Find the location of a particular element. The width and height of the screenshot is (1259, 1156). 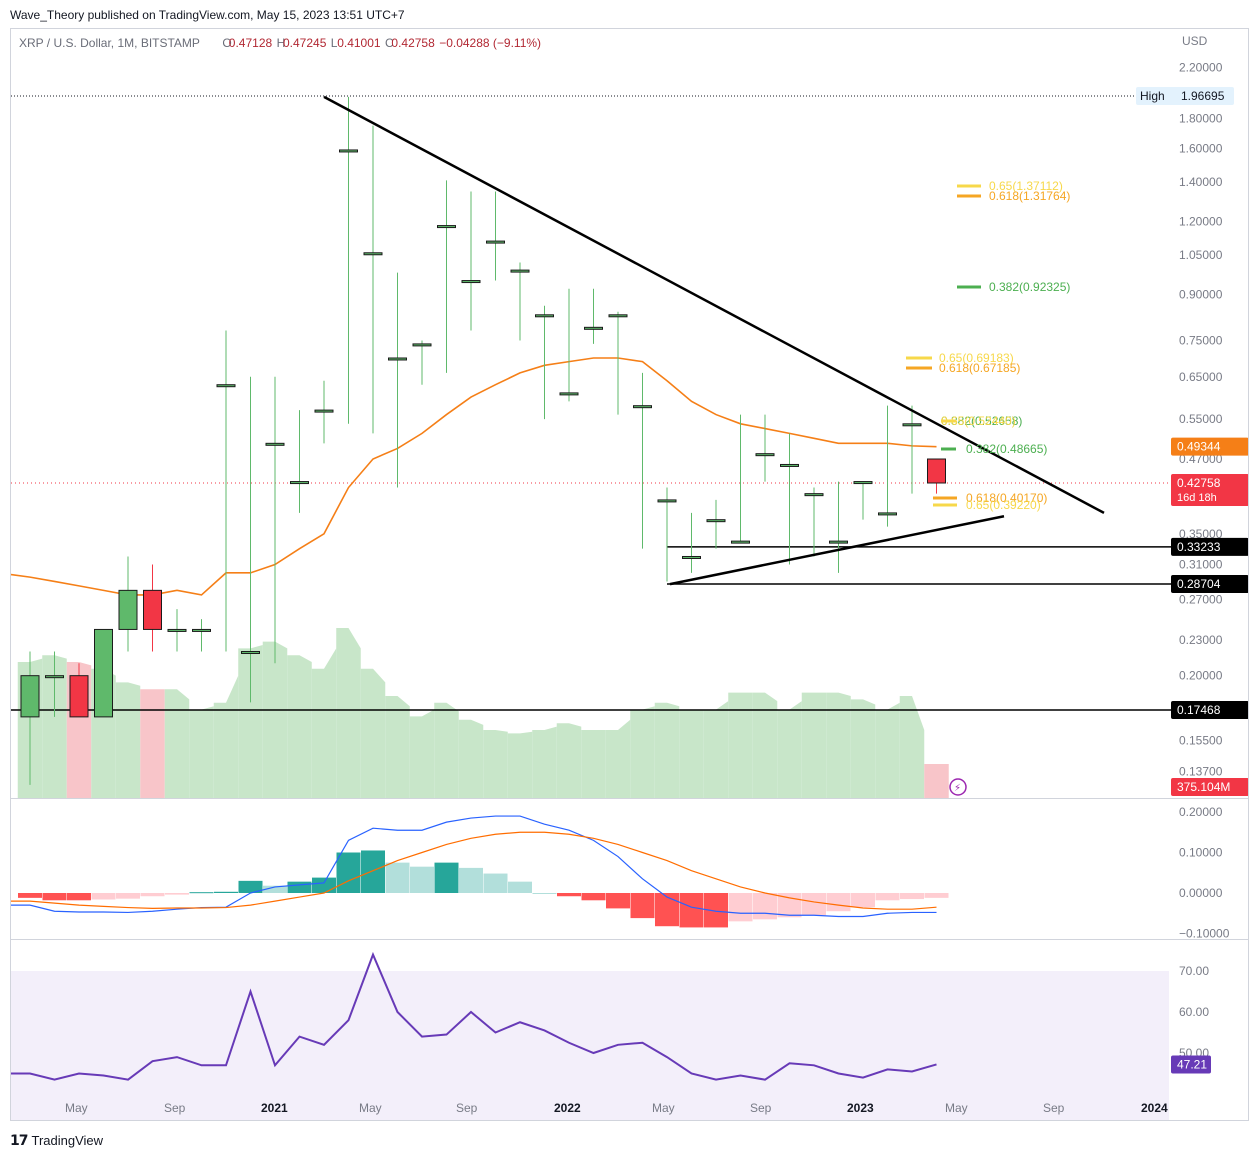

ma-price-badge: 0.49344 is located at coordinates (1199, 447).